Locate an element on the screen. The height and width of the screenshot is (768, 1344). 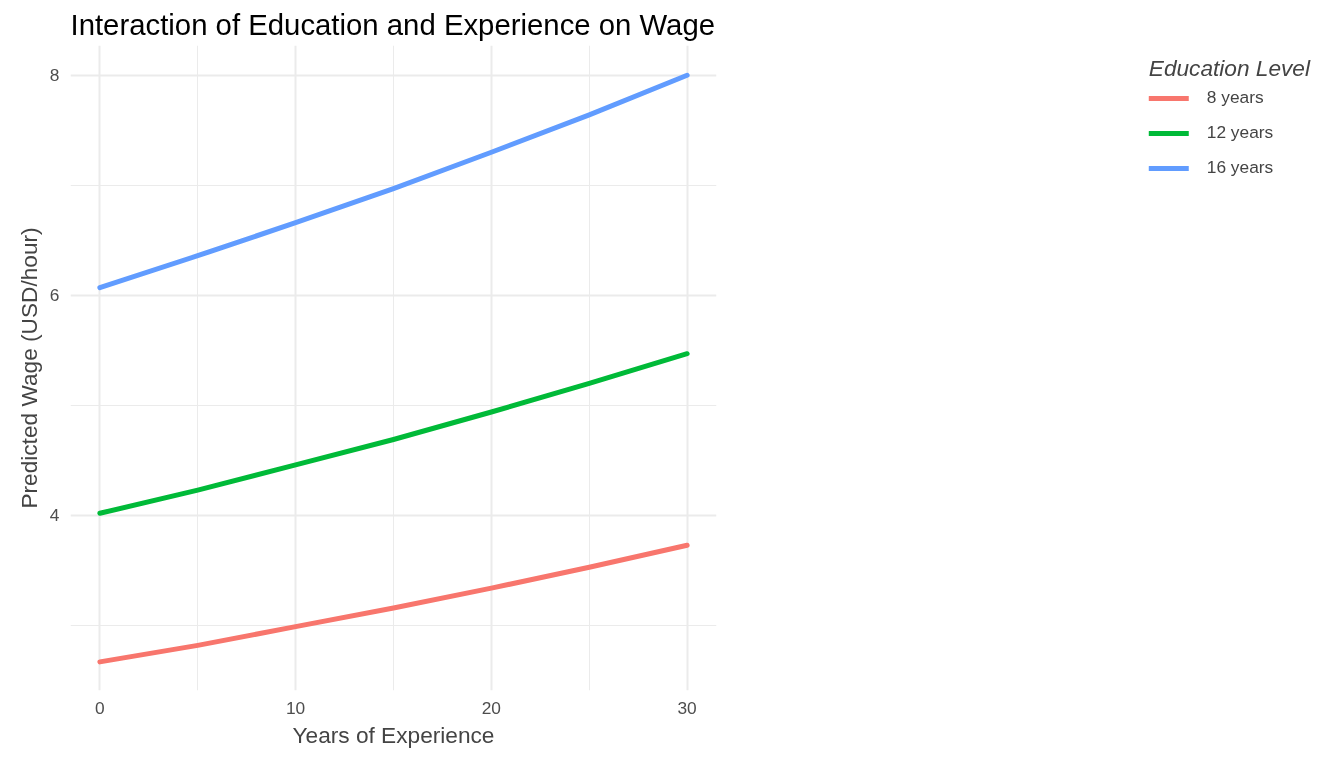
y-tick-label: 6 is located at coordinates (54, 295).